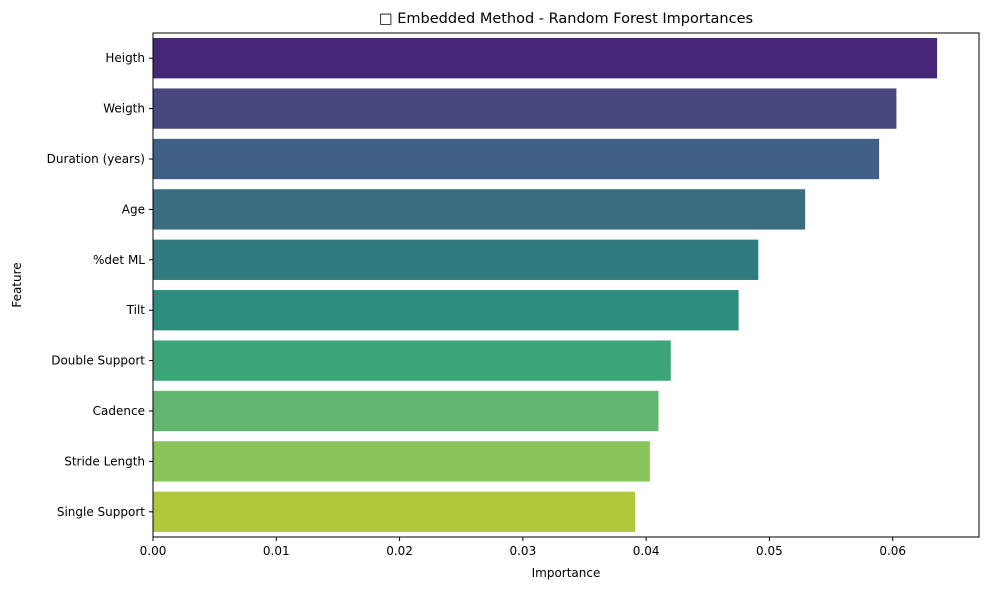  I want to click on x-tick-group: 0.00 0.01 0.02 0.03 0.04 0.05 0.06, so click(523, 547).